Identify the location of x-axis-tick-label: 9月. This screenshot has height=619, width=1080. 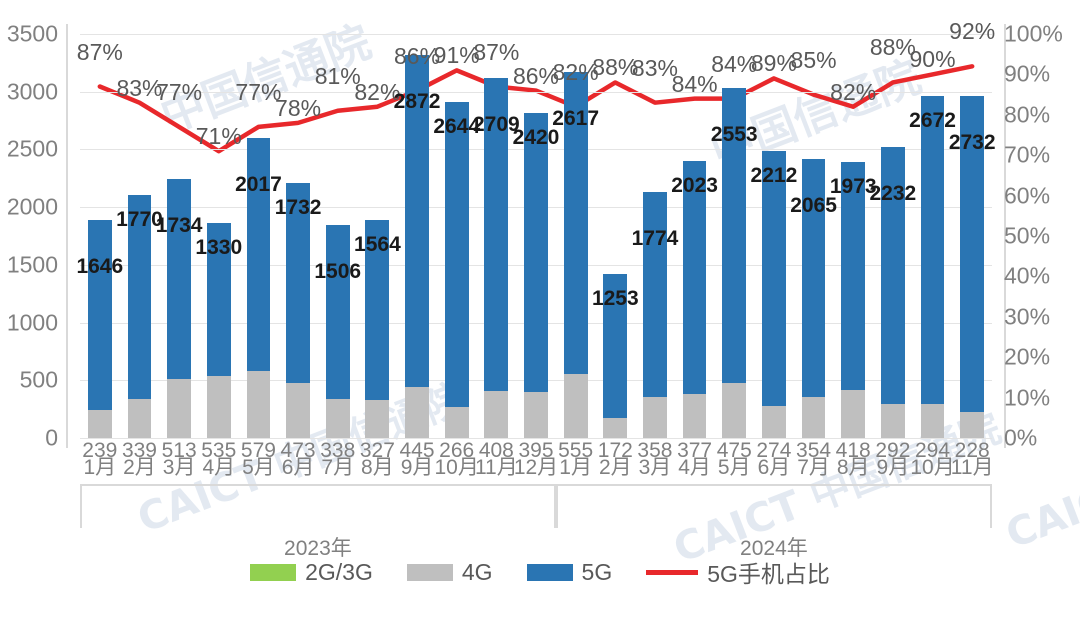
(417, 467).